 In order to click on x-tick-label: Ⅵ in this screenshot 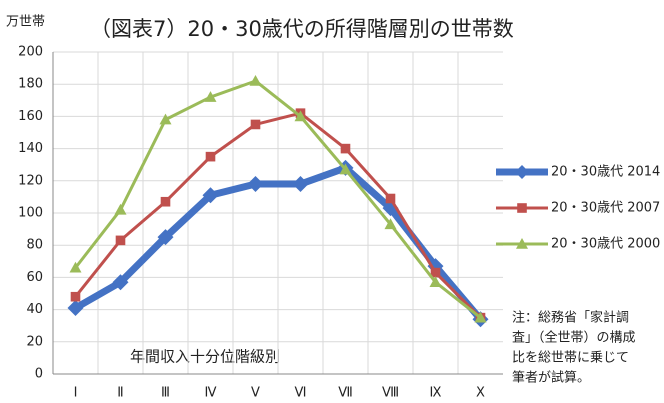, I will do `click(301, 393)`.